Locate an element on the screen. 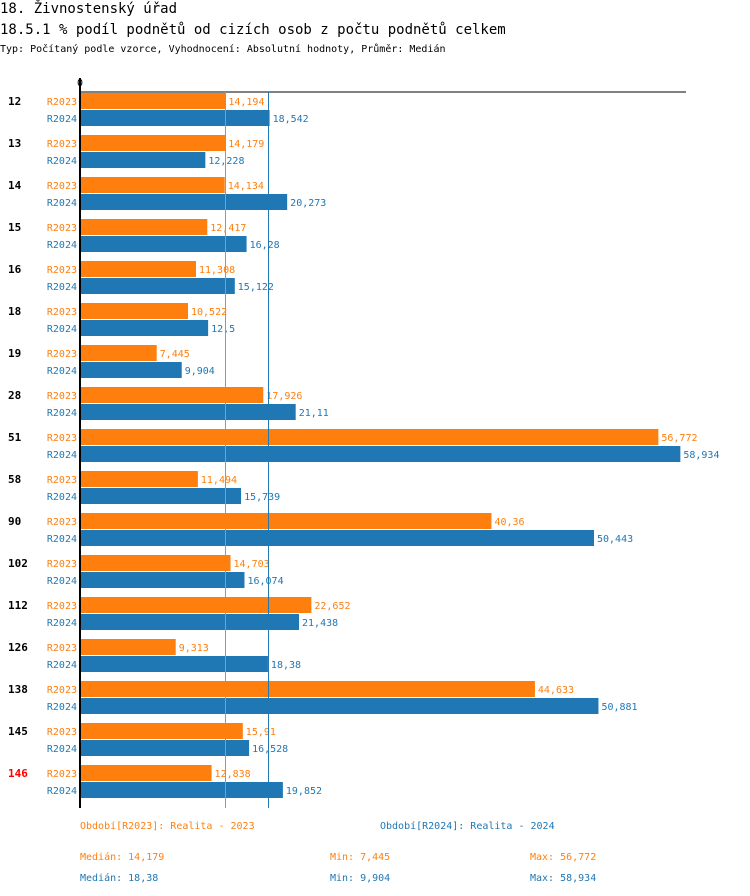  category-label: 90 is located at coordinates (14, 521).